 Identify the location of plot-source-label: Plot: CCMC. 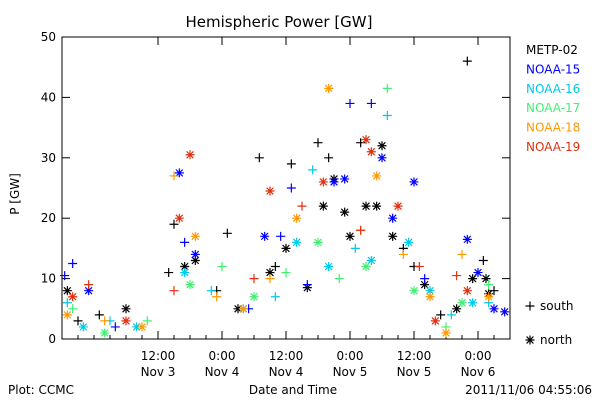
(41, 390).